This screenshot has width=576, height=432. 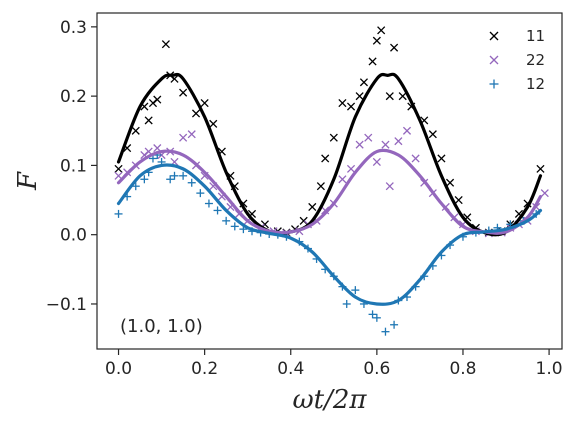 I want to click on legend-label: 12, so click(x=535, y=84).